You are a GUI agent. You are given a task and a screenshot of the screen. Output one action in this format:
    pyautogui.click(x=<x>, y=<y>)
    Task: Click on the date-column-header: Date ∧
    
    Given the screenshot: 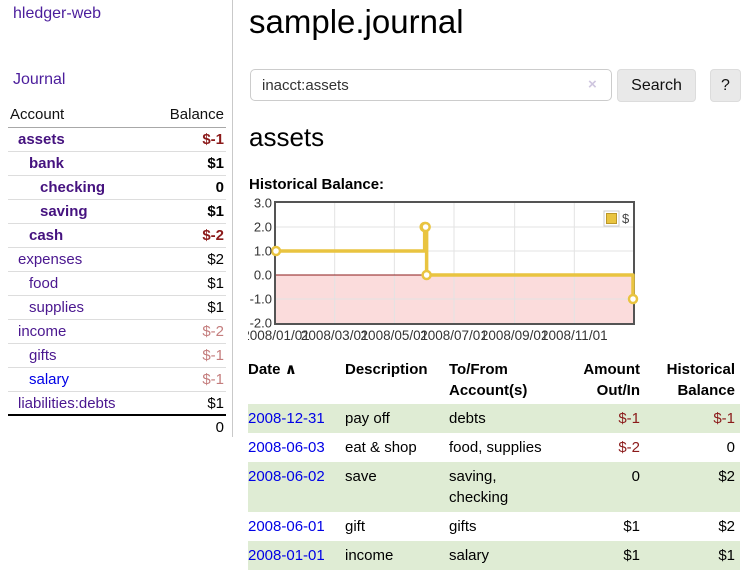 What is the action you would take?
    pyautogui.click(x=272, y=369)
    